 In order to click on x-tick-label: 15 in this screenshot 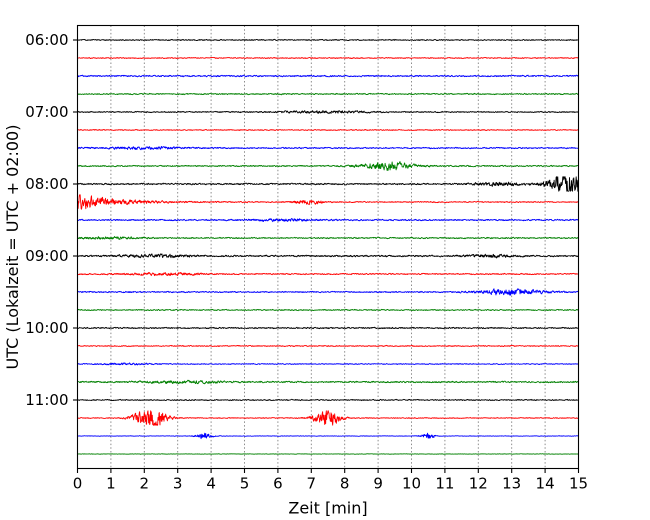, I will do `click(578, 484)`.